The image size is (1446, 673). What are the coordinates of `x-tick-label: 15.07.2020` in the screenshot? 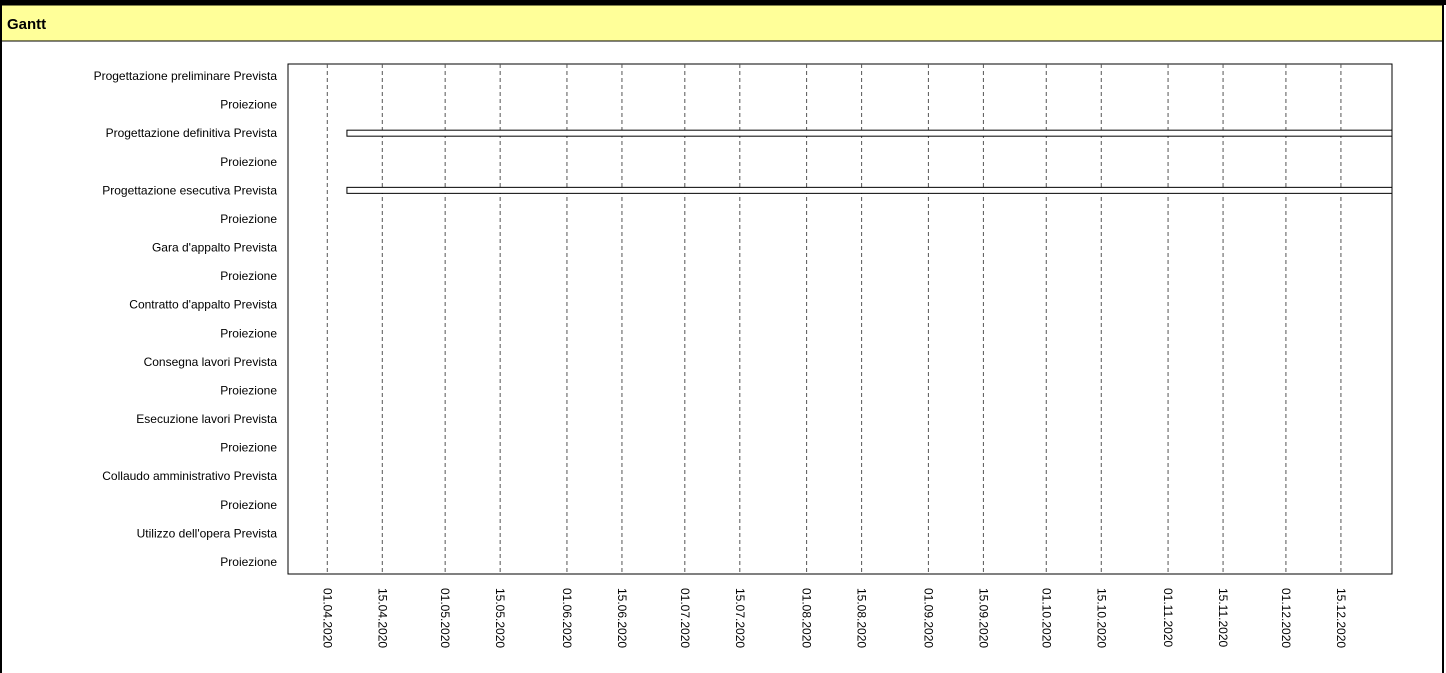 It's located at (740, 618).